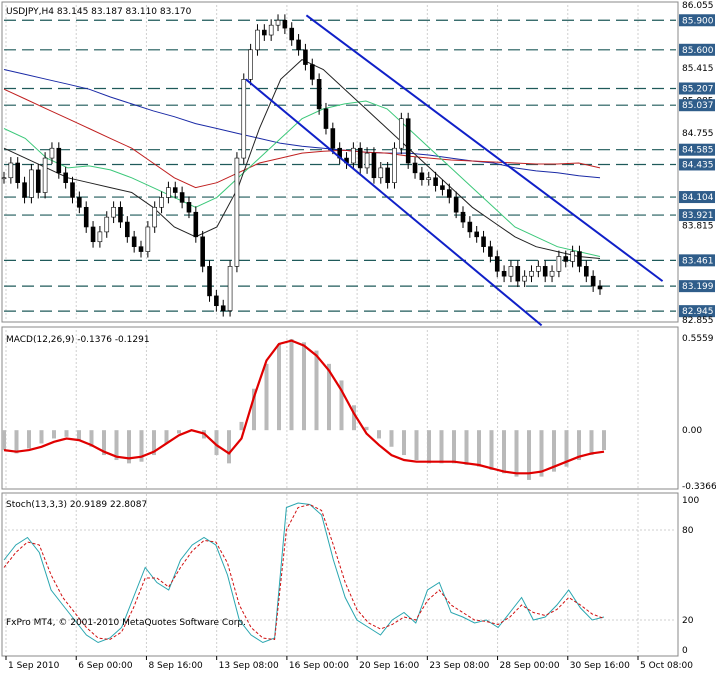 This screenshot has width=716, height=673. I want to click on x-tick-label-4: 16 Sep 00:00, so click(319, 666).